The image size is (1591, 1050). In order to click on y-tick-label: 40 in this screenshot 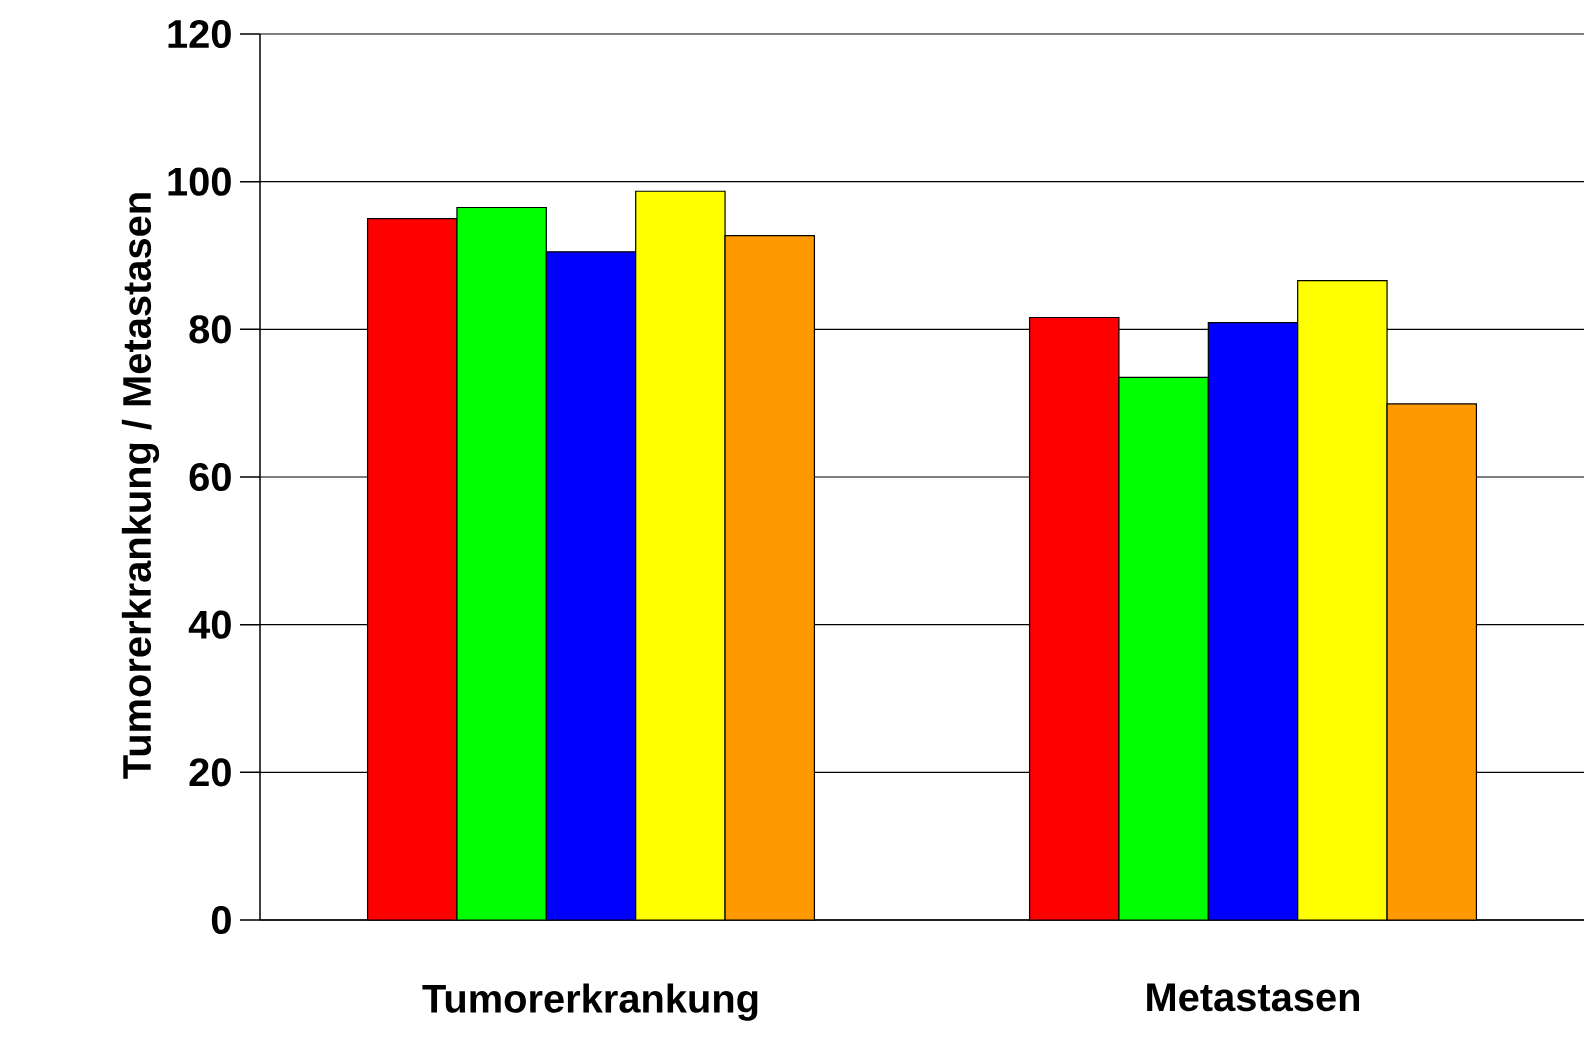, I will do `click(209, 624)`.